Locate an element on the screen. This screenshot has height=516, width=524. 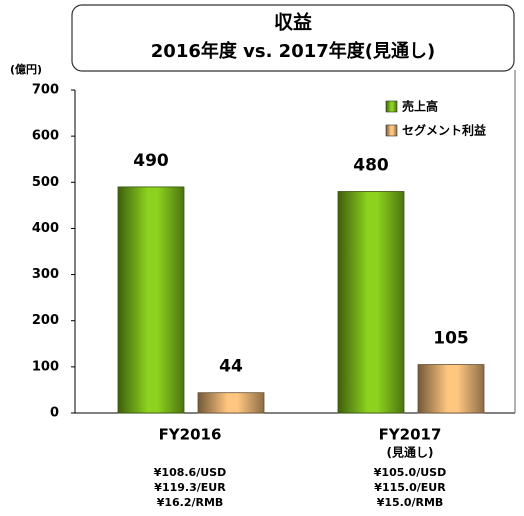
fx-note: ¥16.2/RMB is located at coordinates (190, 502).